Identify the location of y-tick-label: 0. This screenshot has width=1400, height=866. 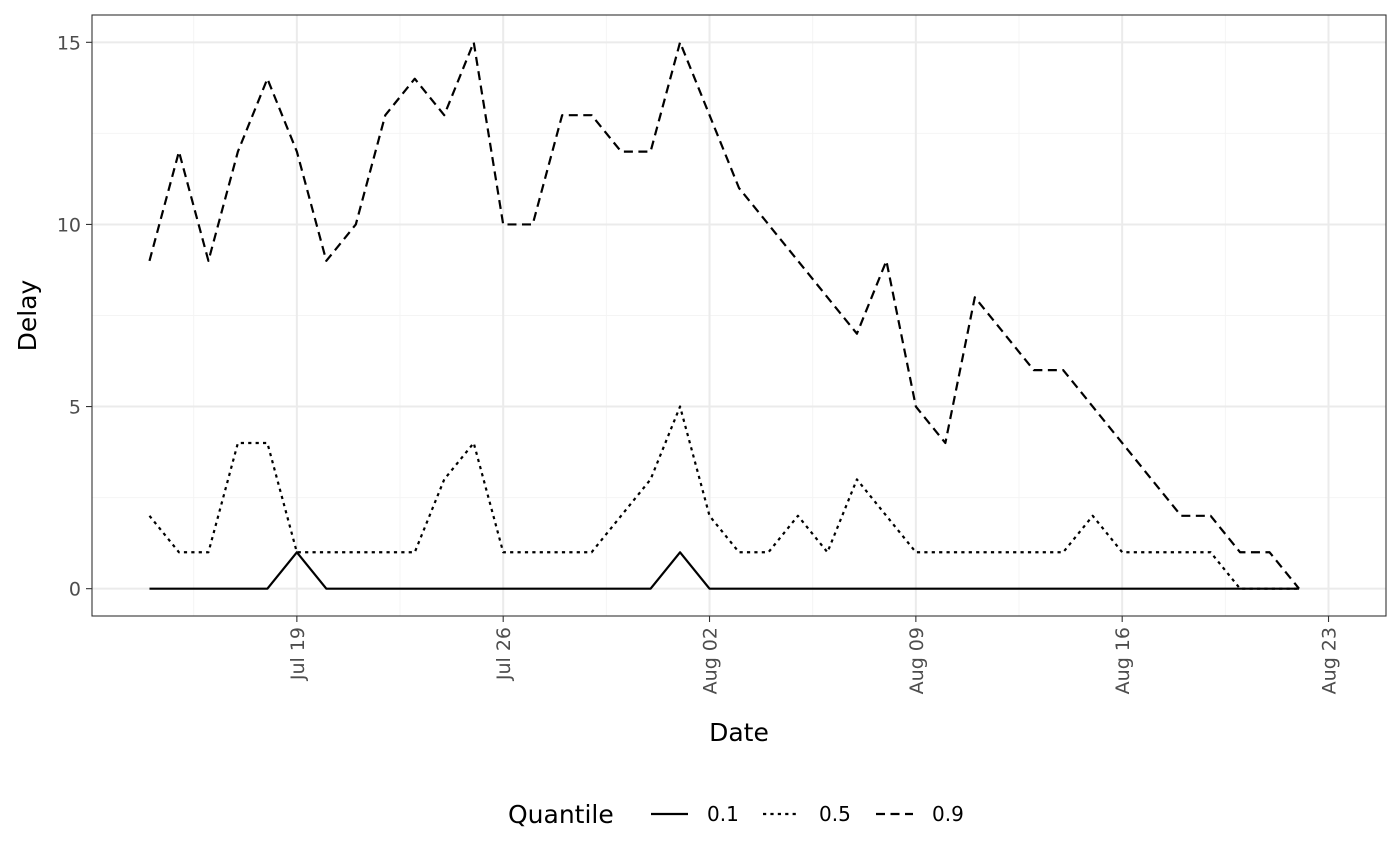
(75, 590).